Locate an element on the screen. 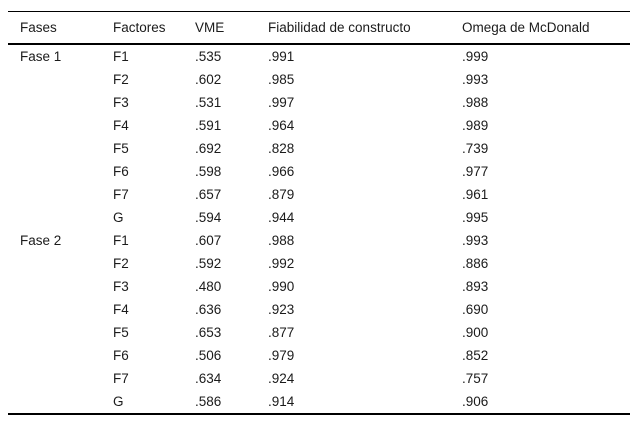 The image size is (641, 430). cell-omega: .739 is located at coordinates (475, 148).